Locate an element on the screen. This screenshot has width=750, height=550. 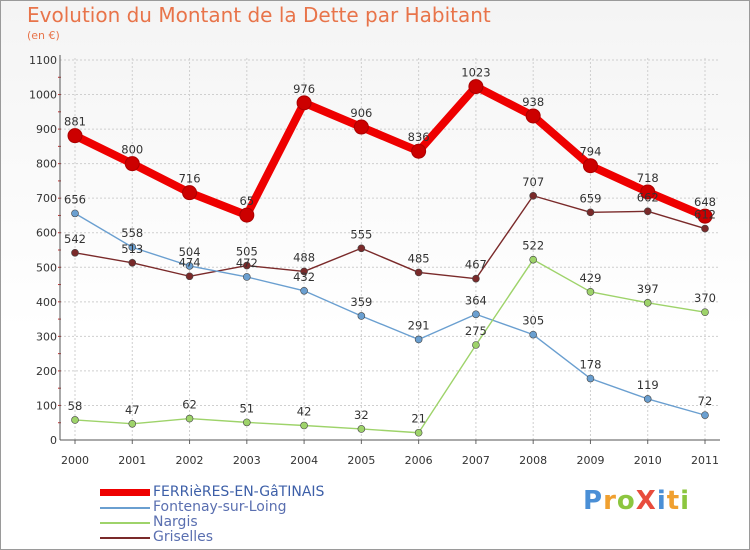
logo-letter: r is located at coordinates (610, 501).